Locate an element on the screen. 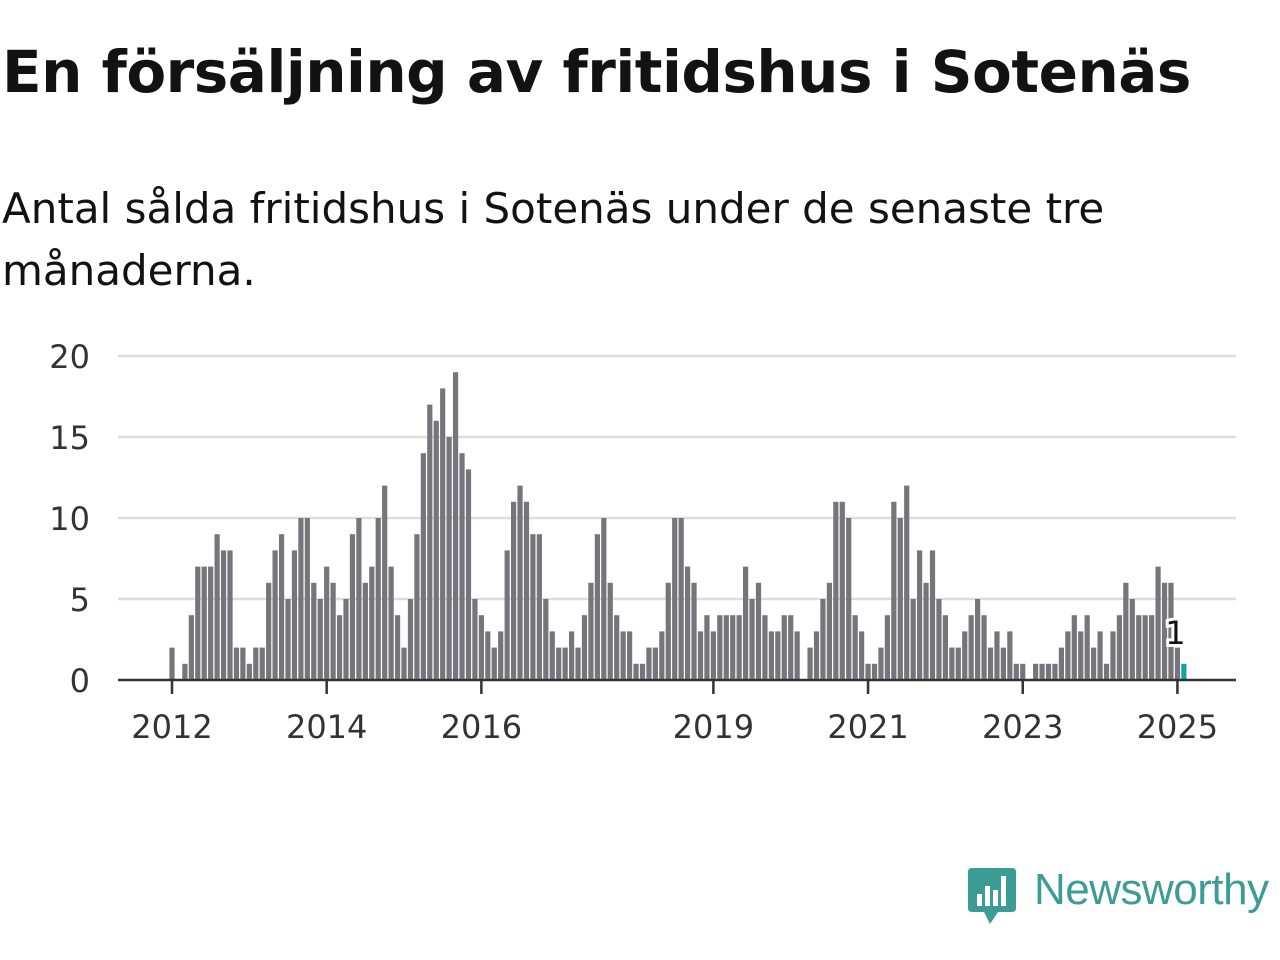 Image resolution: width=1280 pixels, height=960 pixels. x-tick-label: 2023 is located at coordinates (1022, 727).